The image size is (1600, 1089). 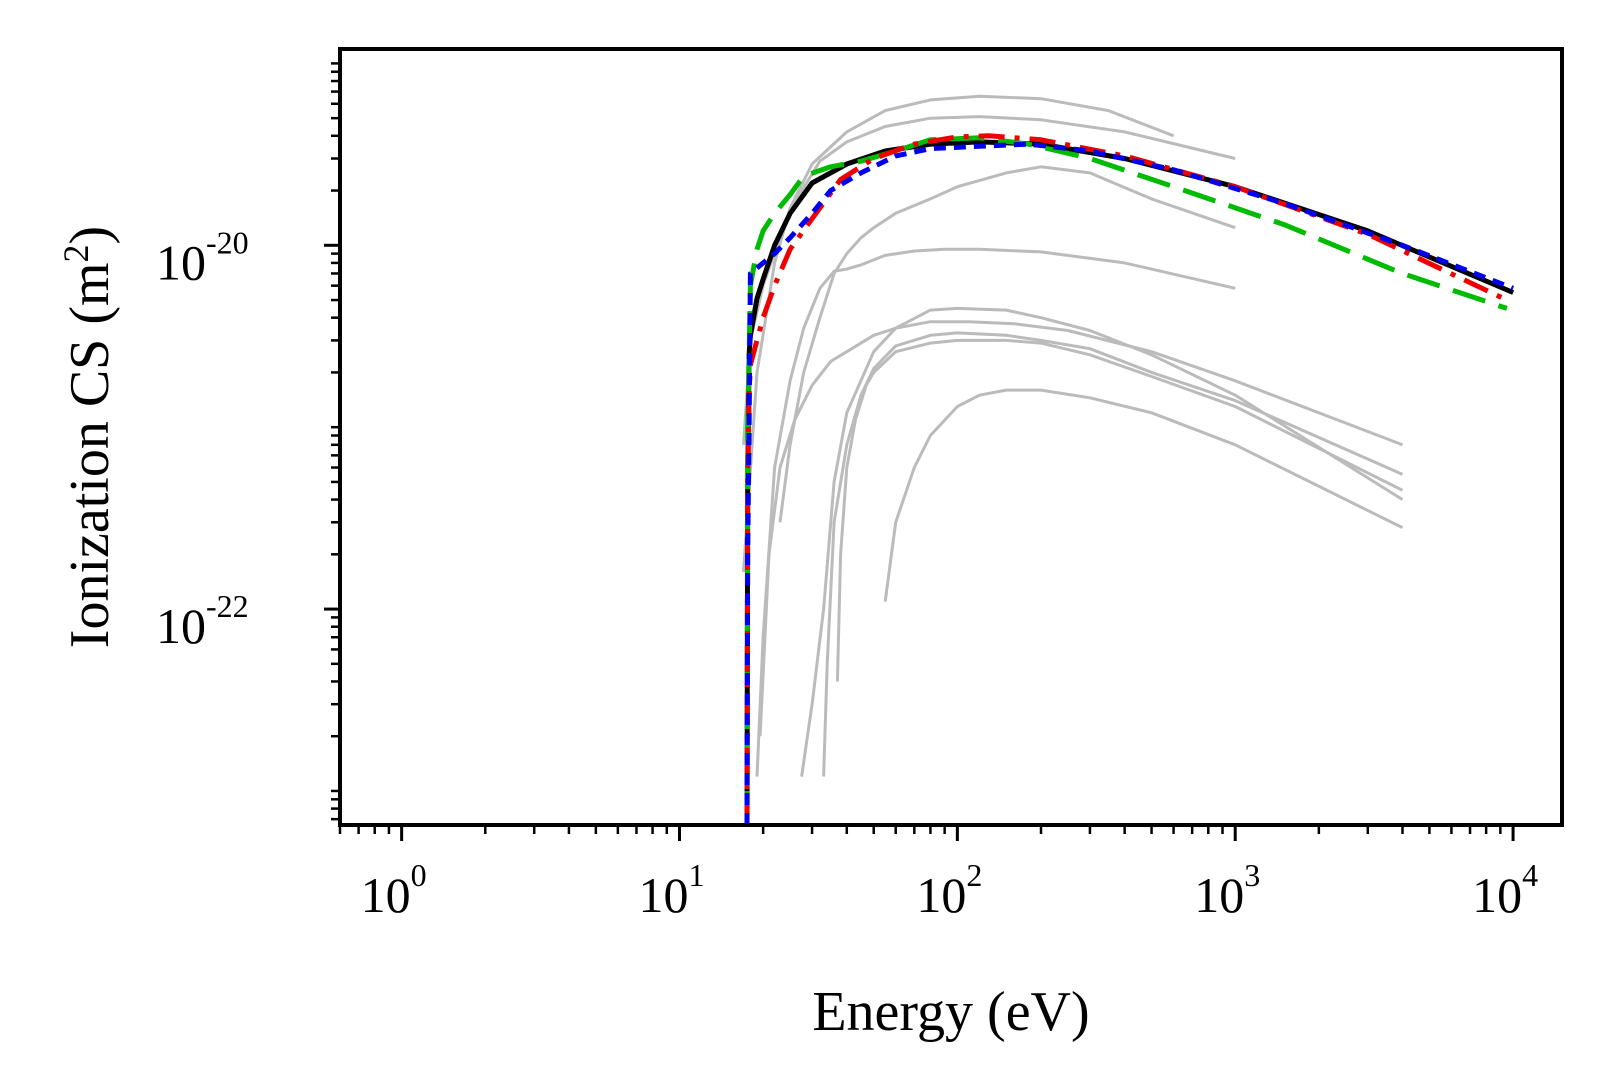 I want to click on x-axis-title: Energy (eV), so click(x=950, y=1012).